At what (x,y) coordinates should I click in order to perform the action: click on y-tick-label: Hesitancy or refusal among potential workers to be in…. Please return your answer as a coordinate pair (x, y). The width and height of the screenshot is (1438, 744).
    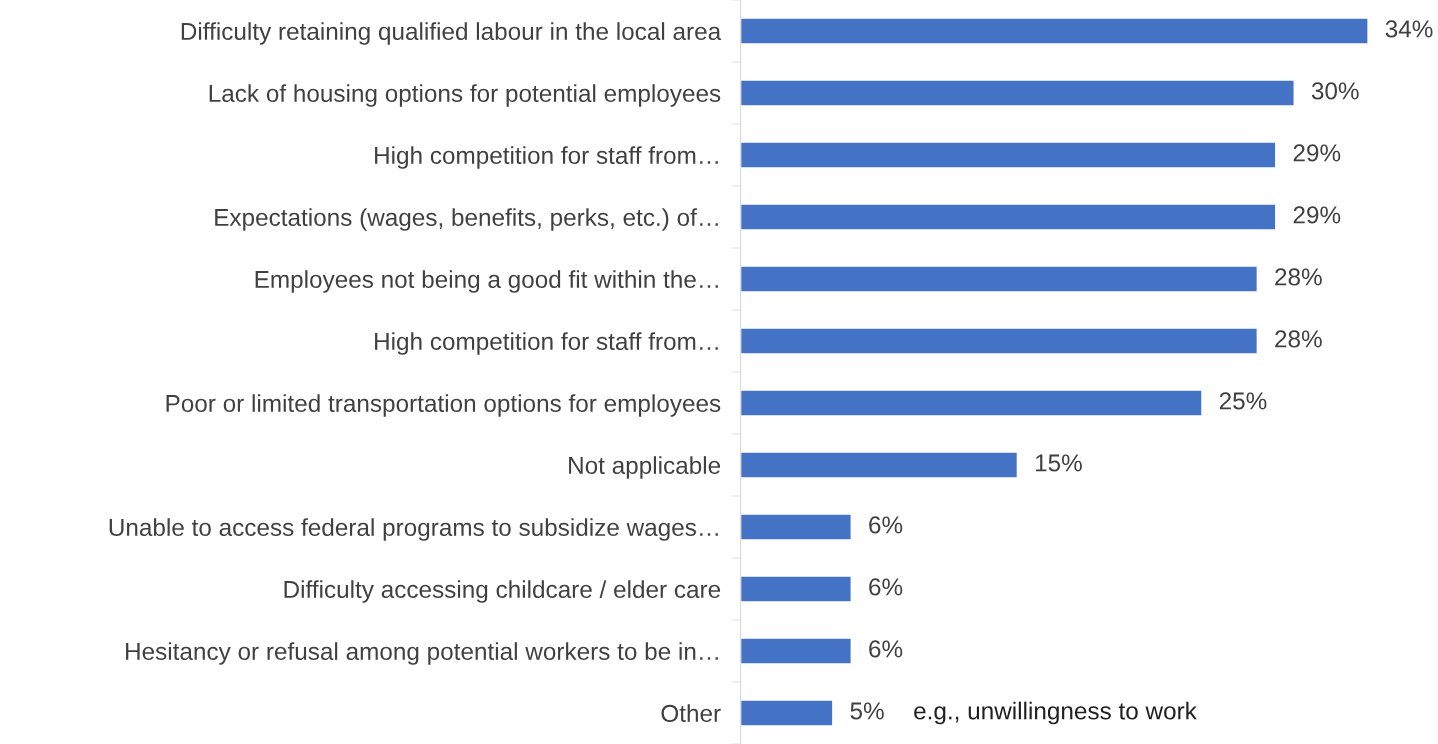
    Looking at the image, I should click on (422, 653).